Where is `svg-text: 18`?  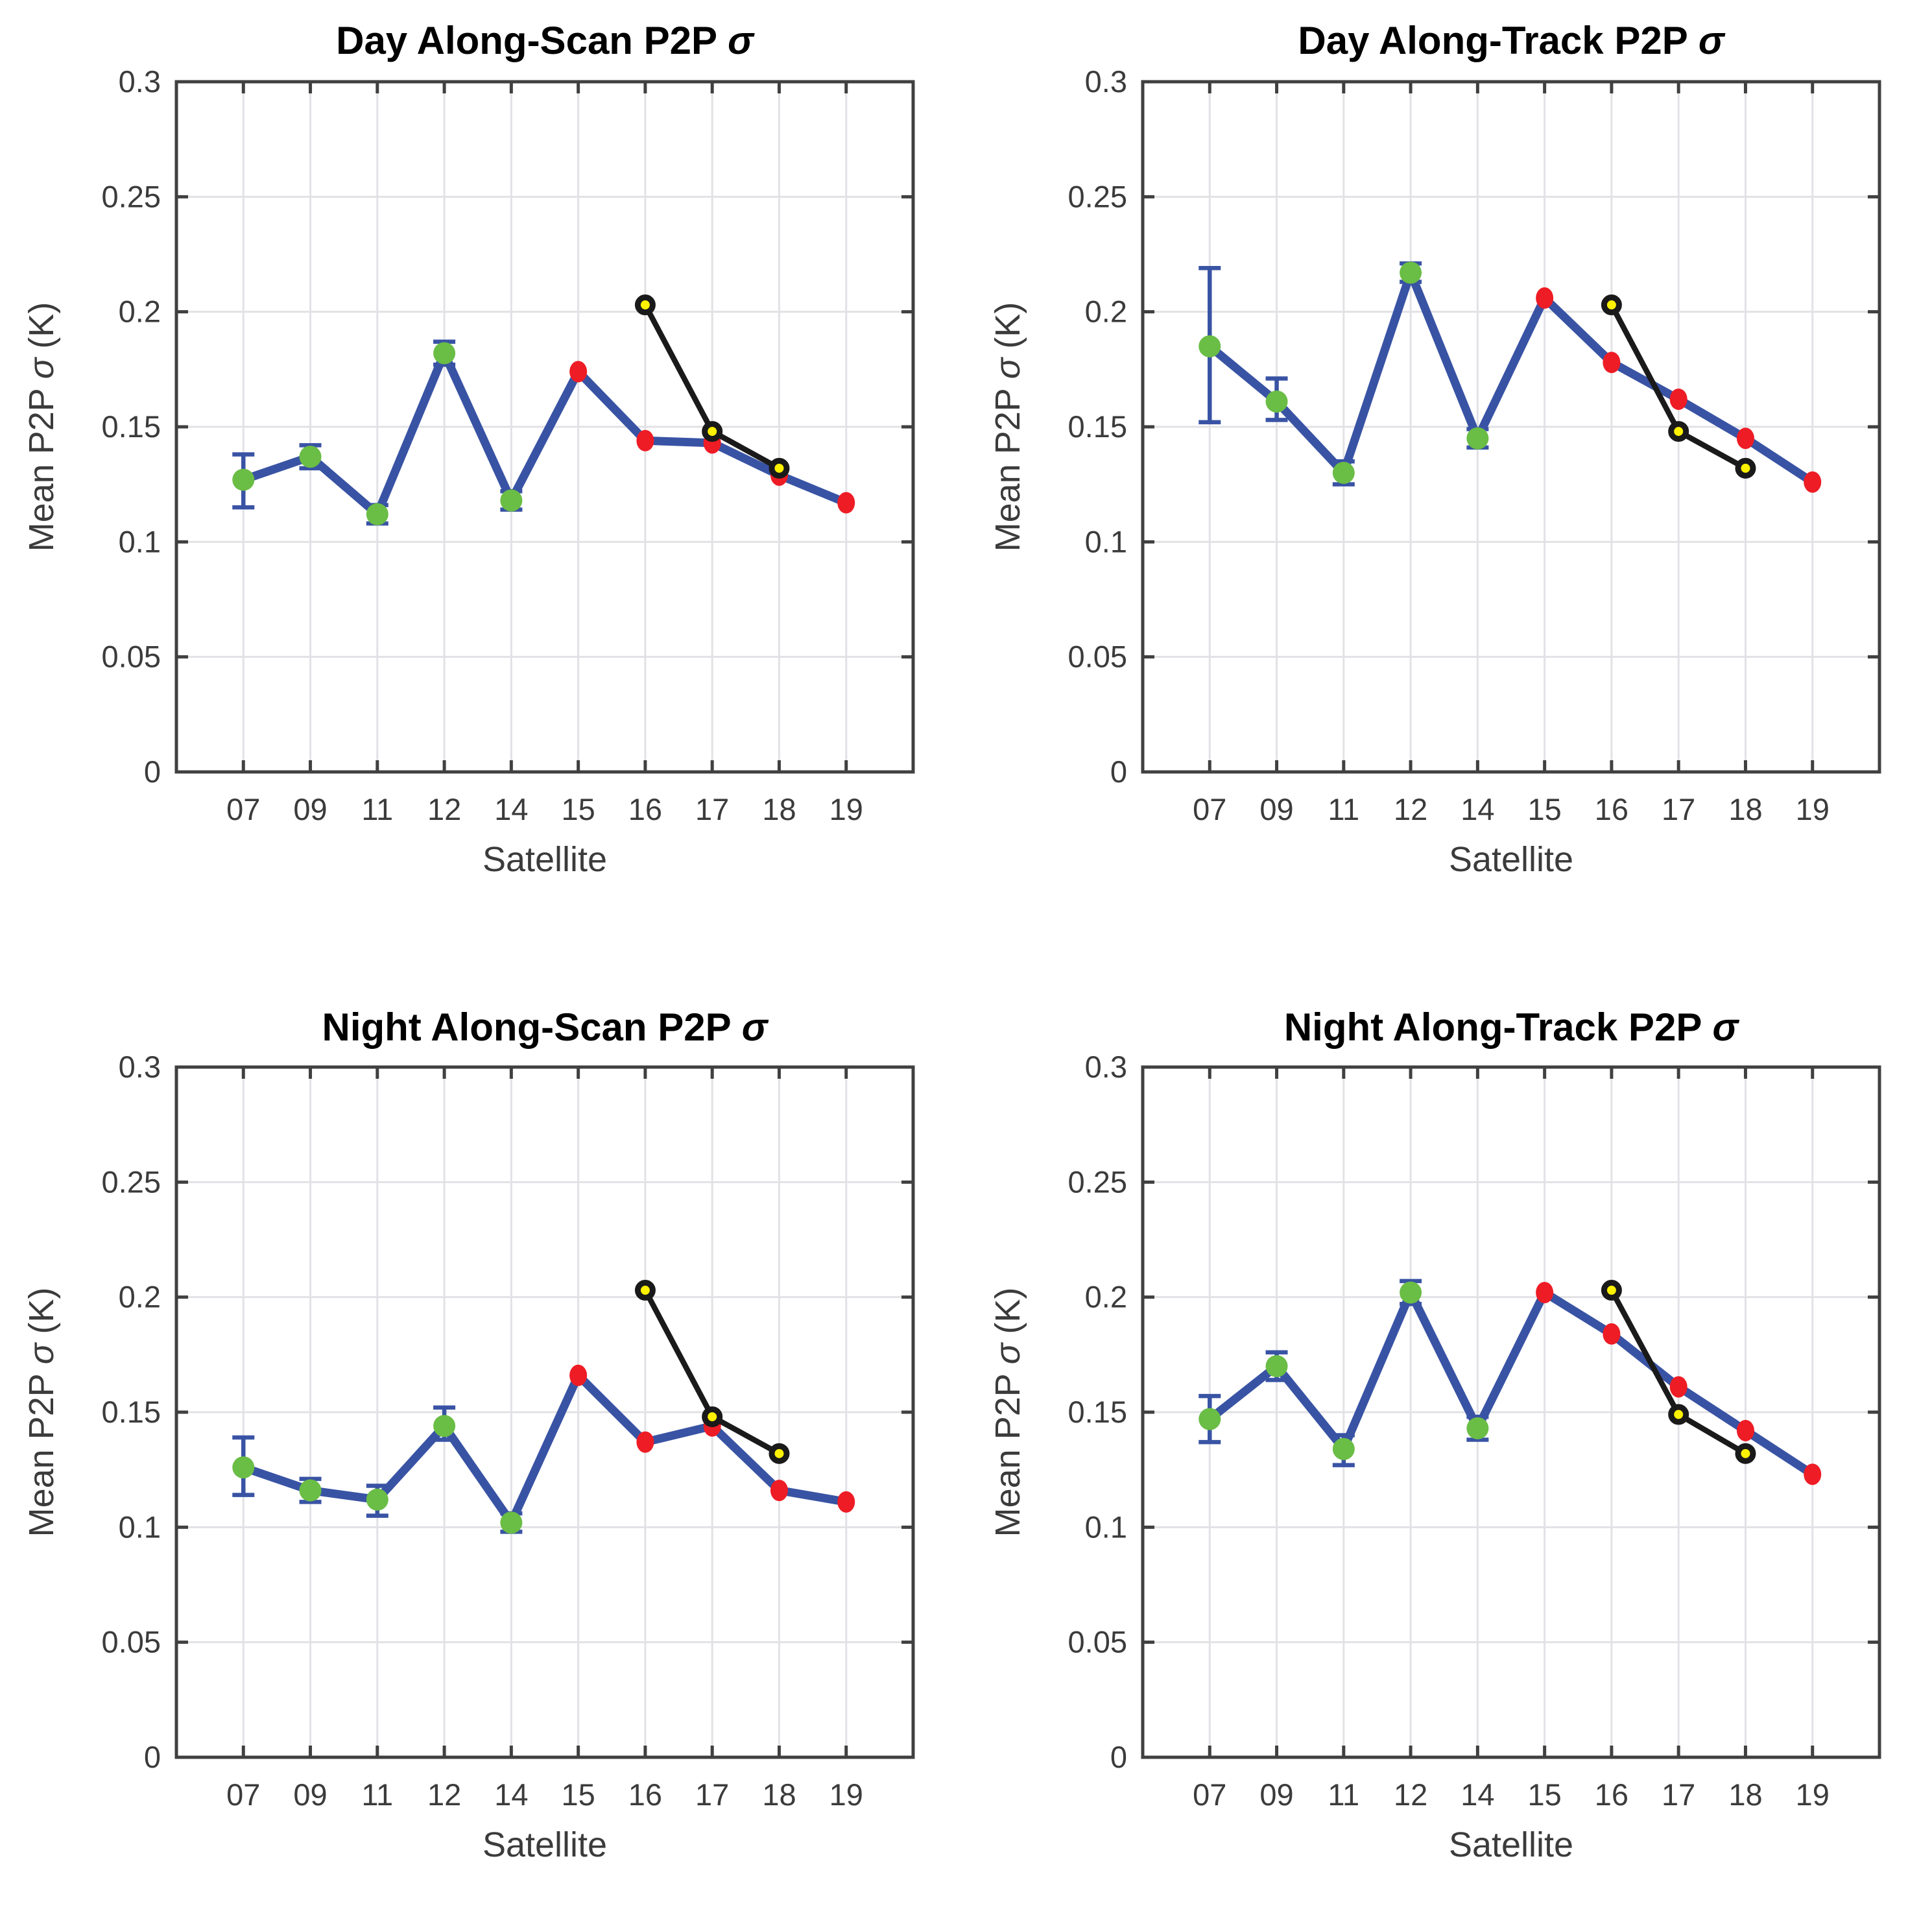 svg-text: 18 is located at coordinates (779, 1795).